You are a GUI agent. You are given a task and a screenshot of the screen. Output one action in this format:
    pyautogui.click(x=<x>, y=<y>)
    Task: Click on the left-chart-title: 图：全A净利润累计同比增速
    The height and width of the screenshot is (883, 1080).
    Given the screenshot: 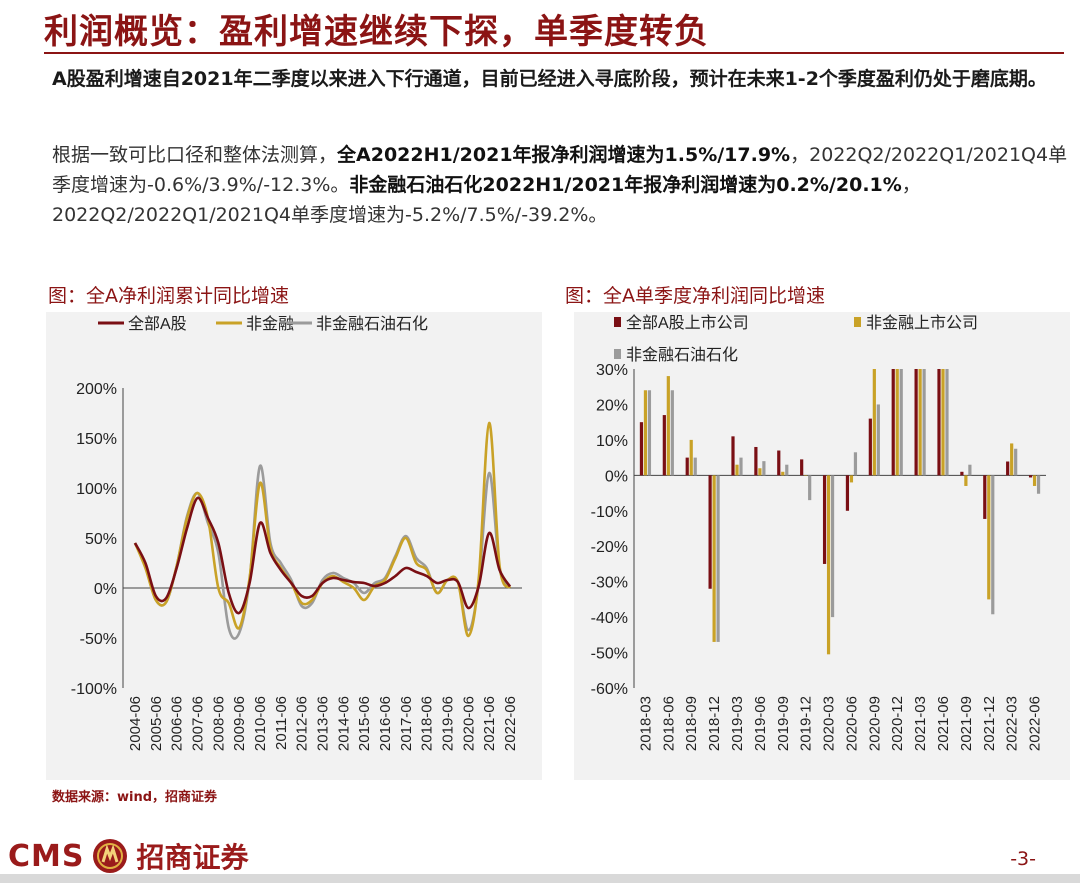 What is the action you would take?
    pyautogui.click(x=168, y=296)
    